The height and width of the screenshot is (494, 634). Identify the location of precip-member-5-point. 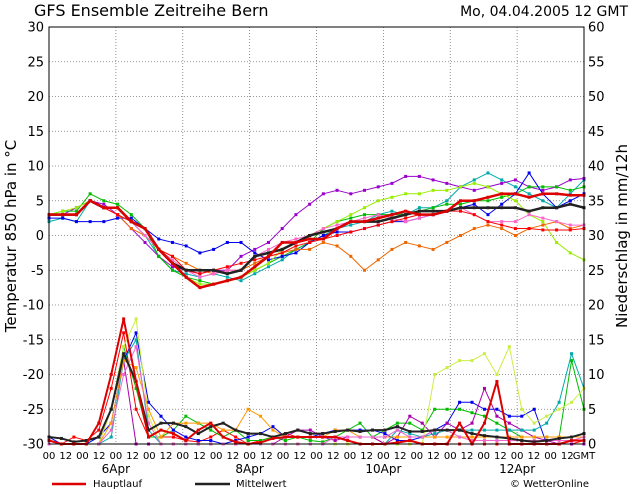
(435, 434).